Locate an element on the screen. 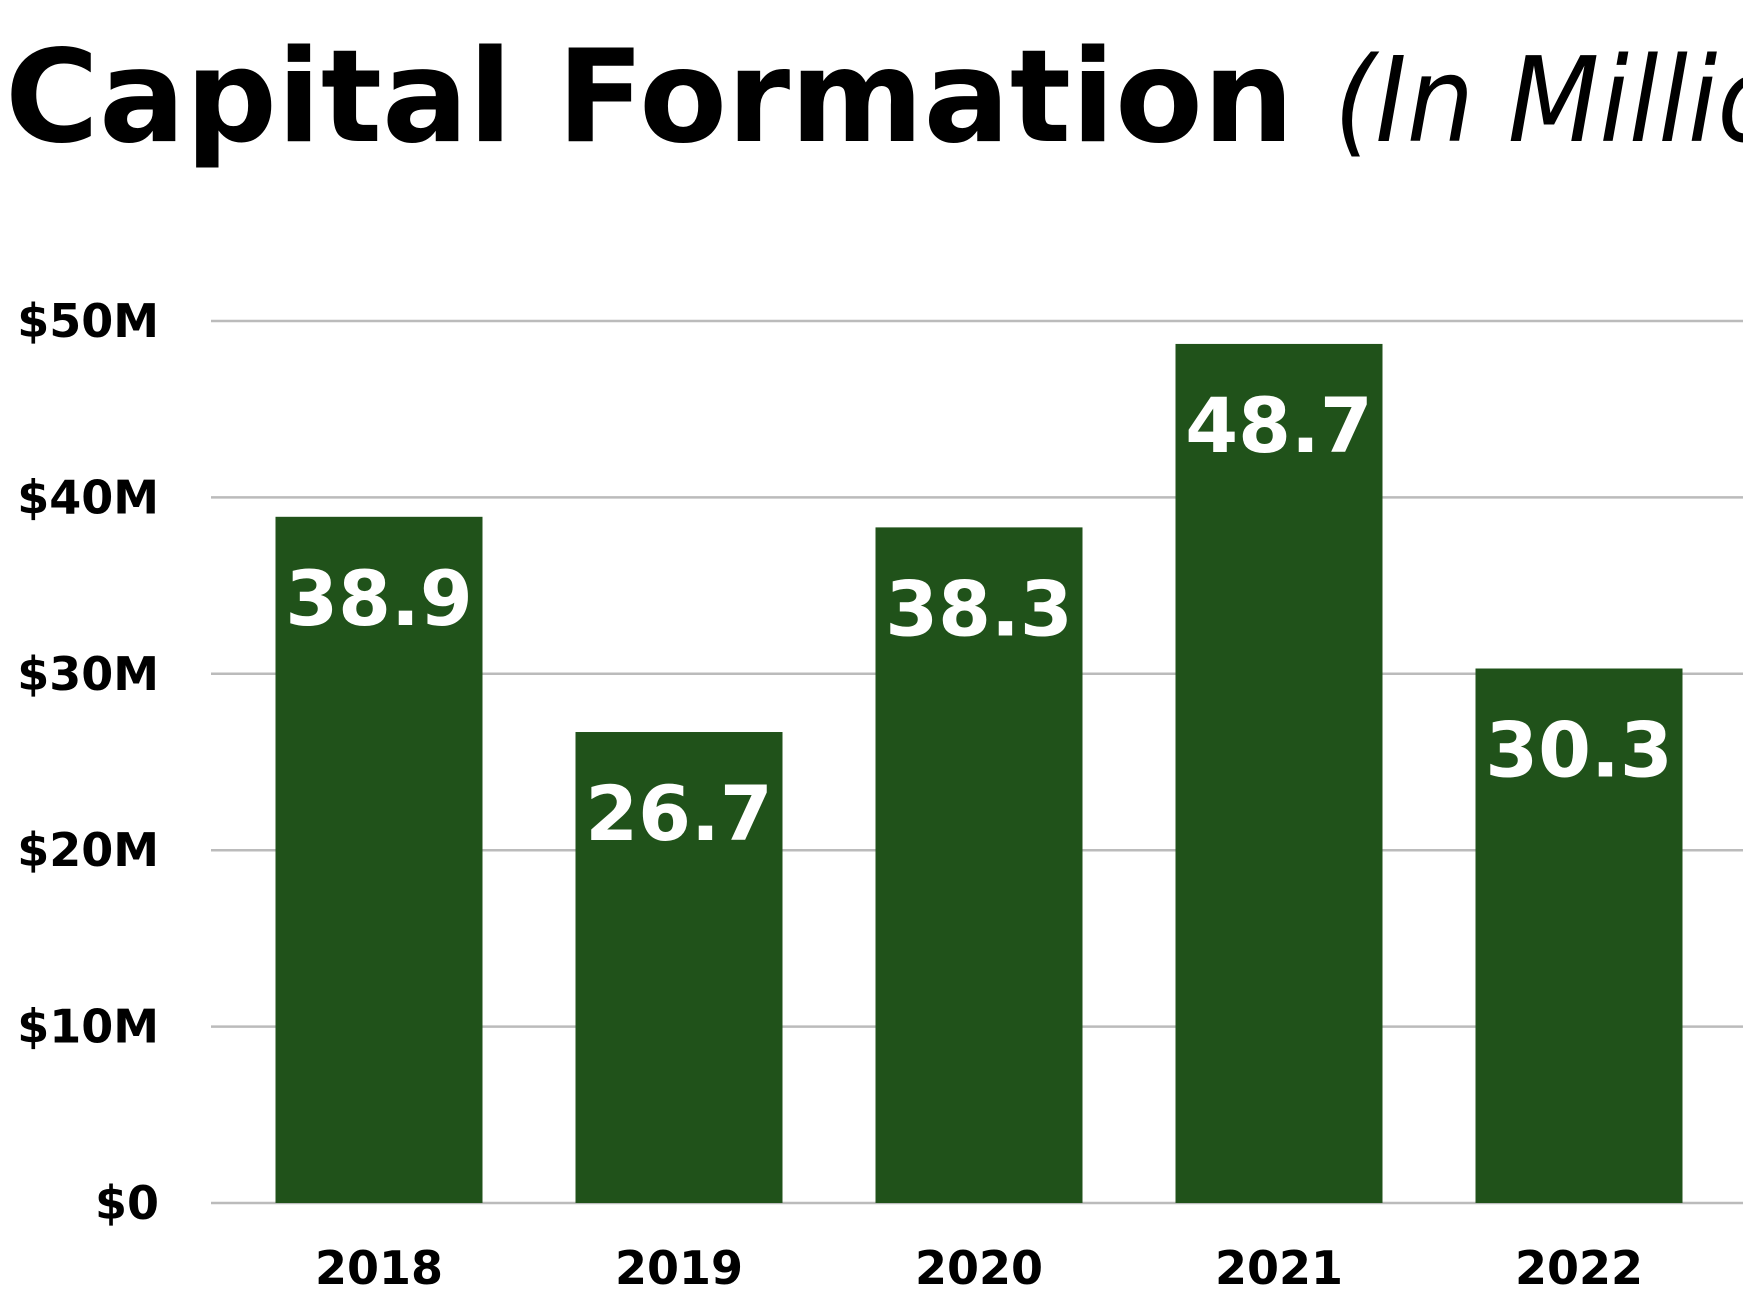  x-tick-label: 2022 is located at coordinates (1579, 1268).